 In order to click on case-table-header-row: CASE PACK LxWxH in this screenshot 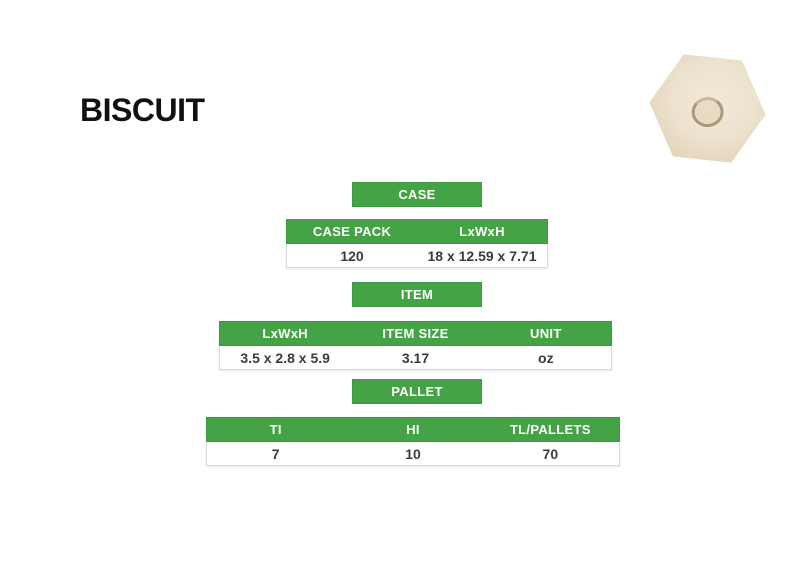, I will do `click(417, 231)`.